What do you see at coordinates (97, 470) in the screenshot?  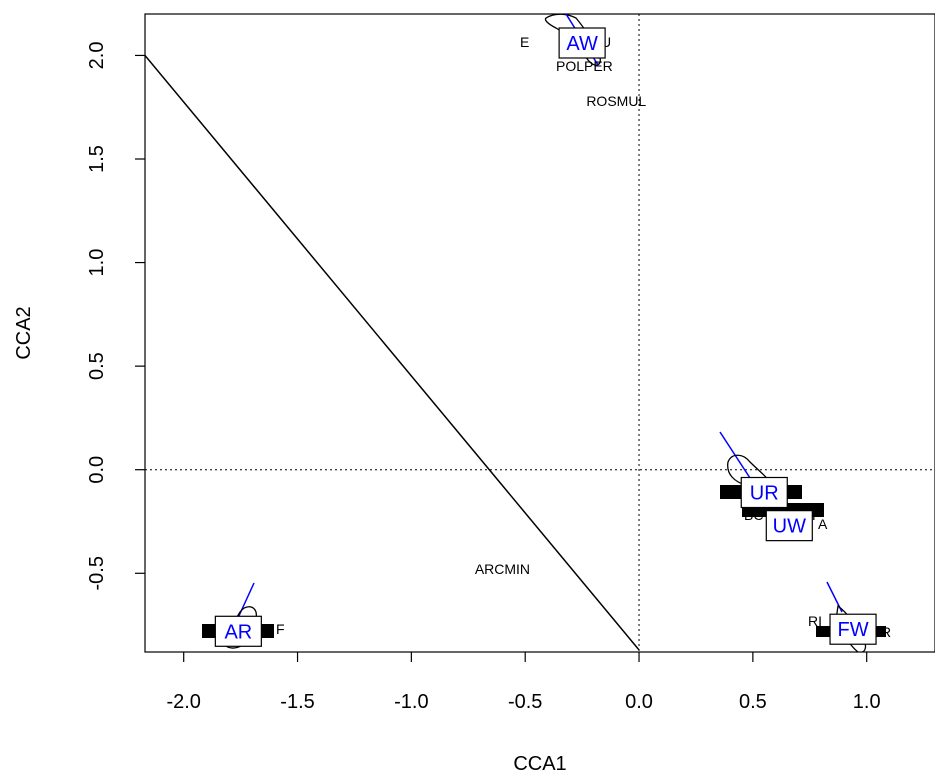 I see `y-tick-label: 0.0` at bounding box center [97, 470].